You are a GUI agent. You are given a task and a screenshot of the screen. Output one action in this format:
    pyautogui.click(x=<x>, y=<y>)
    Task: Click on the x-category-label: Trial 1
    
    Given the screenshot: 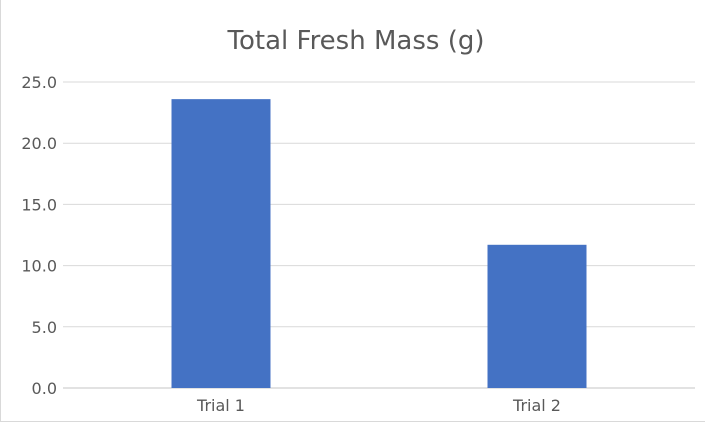 What is the action you would take?
    pyautogui.click(x=220, y=405)
    